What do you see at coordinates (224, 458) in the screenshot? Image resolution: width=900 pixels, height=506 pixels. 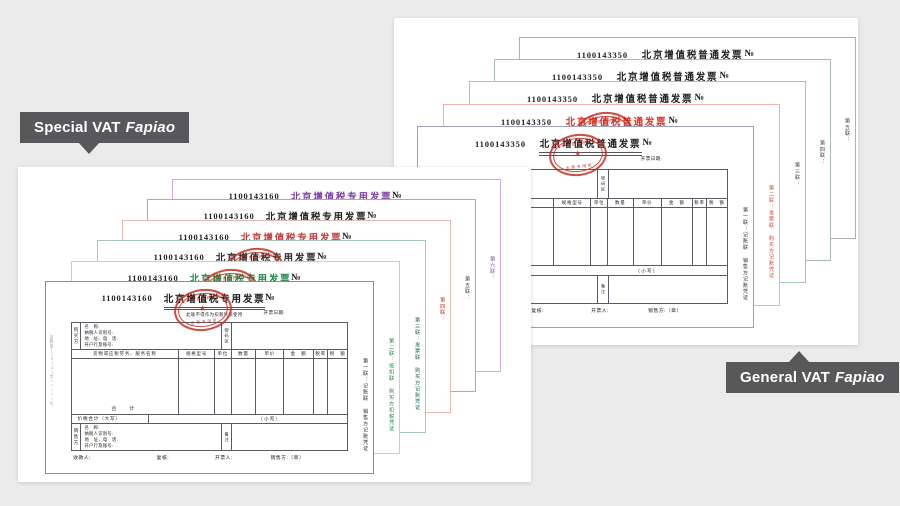 I see `footer-item: 开票人:` at bounding box center [224, 458].